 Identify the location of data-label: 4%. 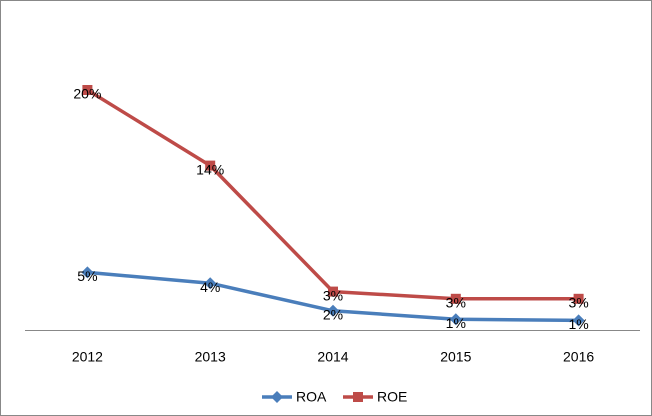
(210, 287).